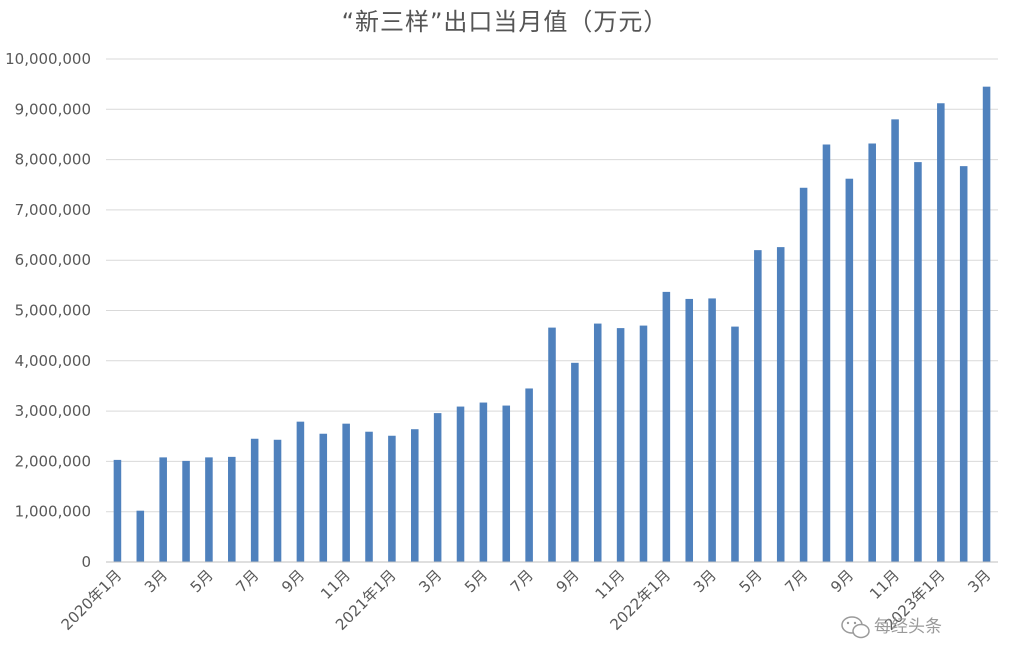  What do you see at coordinates (92, 600) in the screenshot?
I see `x-tick-label: 2020年1月` at bounding box center [92, 600].